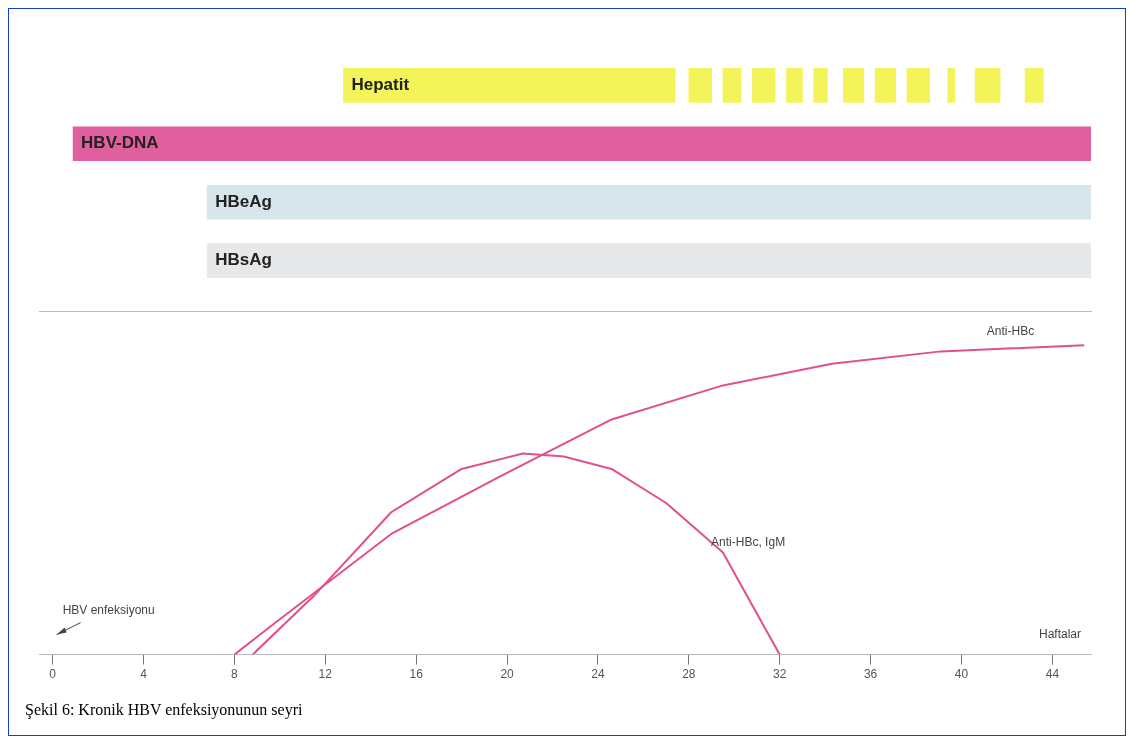 The height and width of the screenshot is (753, 1130). What do you see at coordinates (120, 143) in the screenshot?
I see `y-tick-label: HBV-DNA` at bounding box center [120, 143].